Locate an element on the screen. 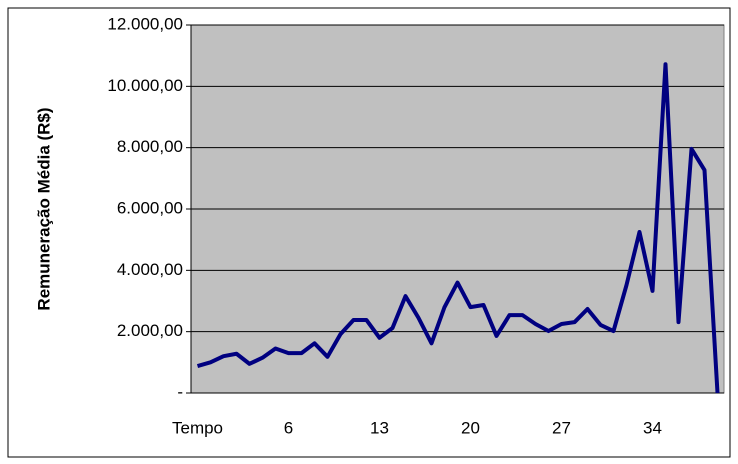 Image resolution: width=738 pixels, height=464 pixels. y-tick-label: 2.000,00 is located at coordinates (150, 330).